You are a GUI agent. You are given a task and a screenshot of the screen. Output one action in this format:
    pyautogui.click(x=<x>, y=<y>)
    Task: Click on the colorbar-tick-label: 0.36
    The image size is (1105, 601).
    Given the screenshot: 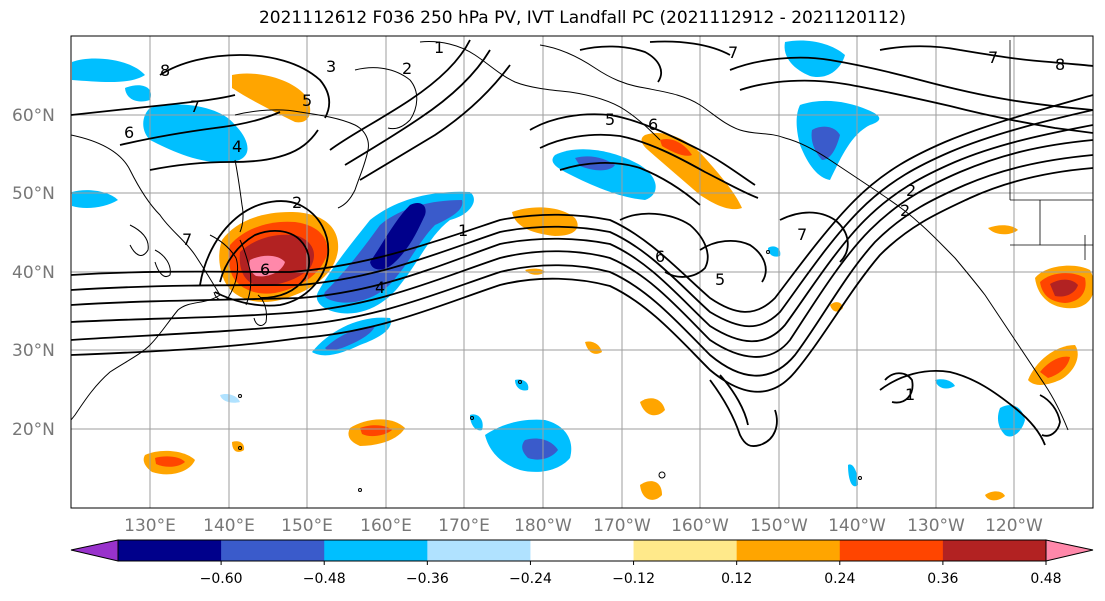 What is the action you would take?
    pyautogui.click(x=942, y=579)
    